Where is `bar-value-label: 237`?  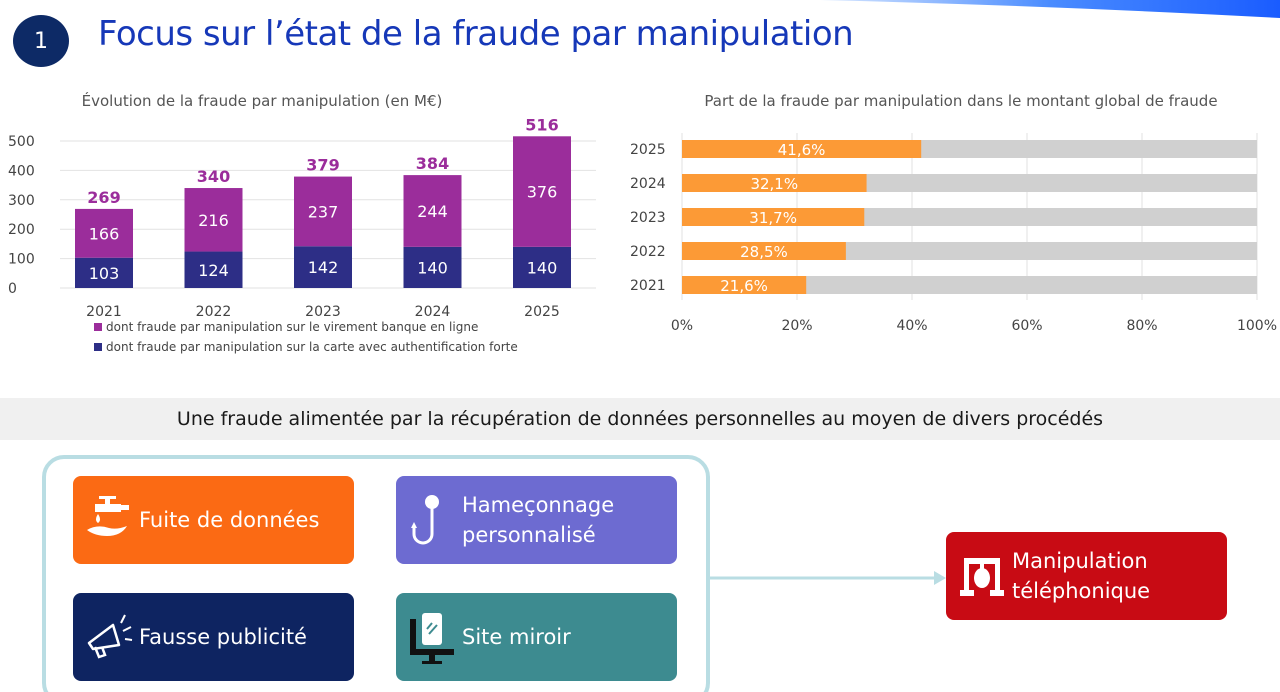
bar-value-label: 237 is located at coordinates (323, 211).